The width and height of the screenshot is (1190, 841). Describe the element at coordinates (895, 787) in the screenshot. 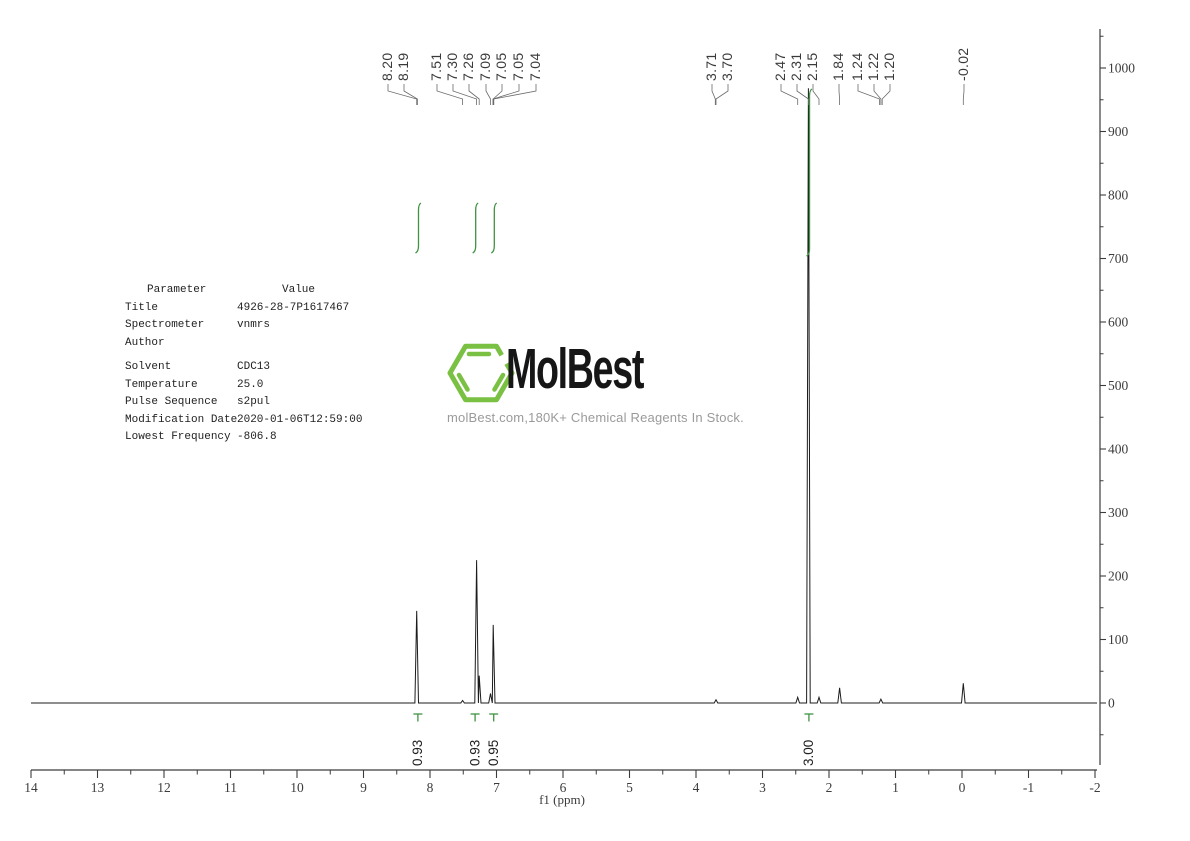

I see `tick-label: 1` at that location.